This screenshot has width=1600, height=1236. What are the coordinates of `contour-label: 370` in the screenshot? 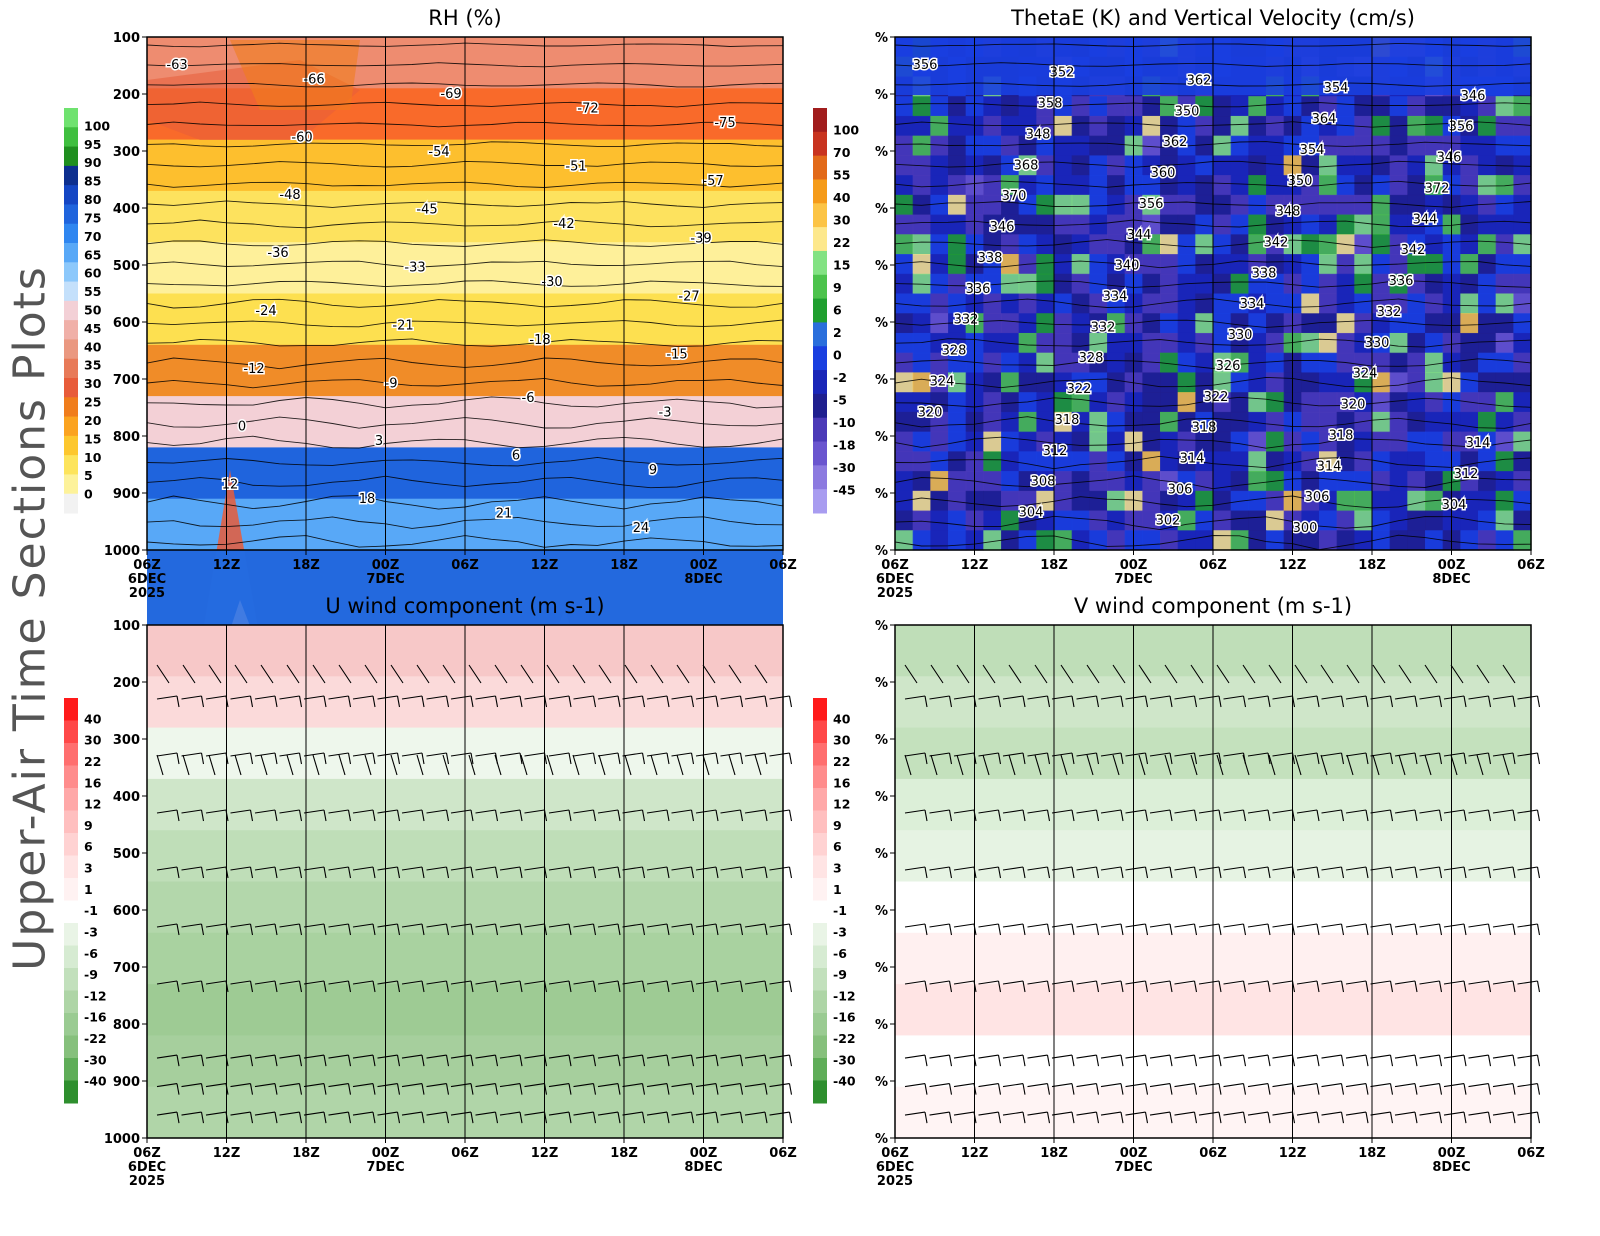 It's located at (1014, 196).